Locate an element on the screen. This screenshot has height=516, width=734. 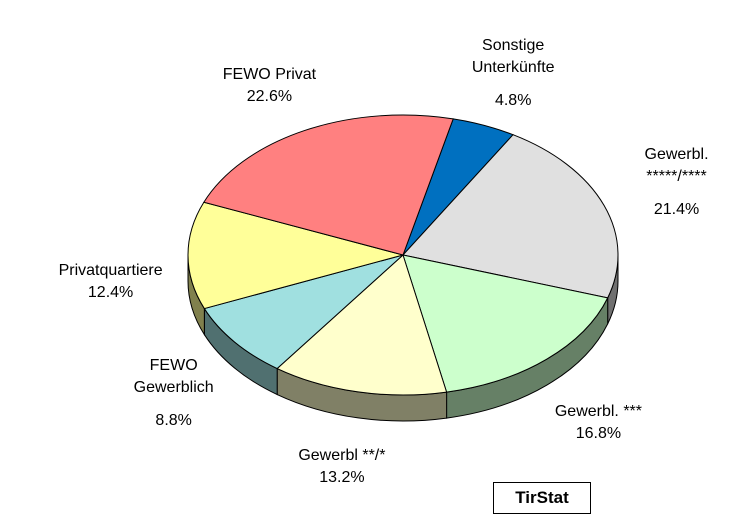
value-label: 21.4% is located at coordinates (676, 209).